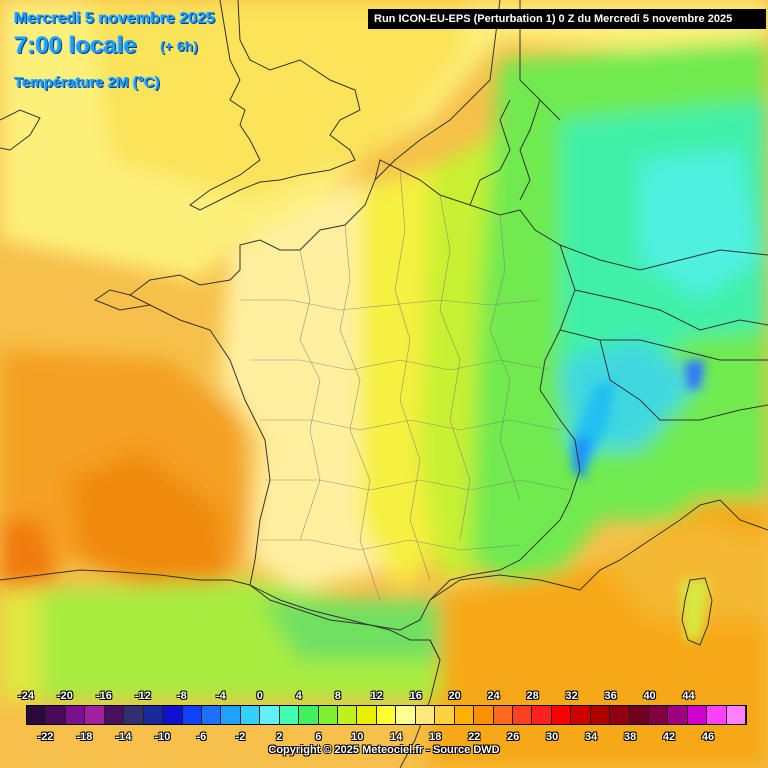 The height and width of the screenshot is (768, 768). Describe the element at coordinates (318, 737) in the screenshot. I see `legend-label-bottom: 6` at that location.